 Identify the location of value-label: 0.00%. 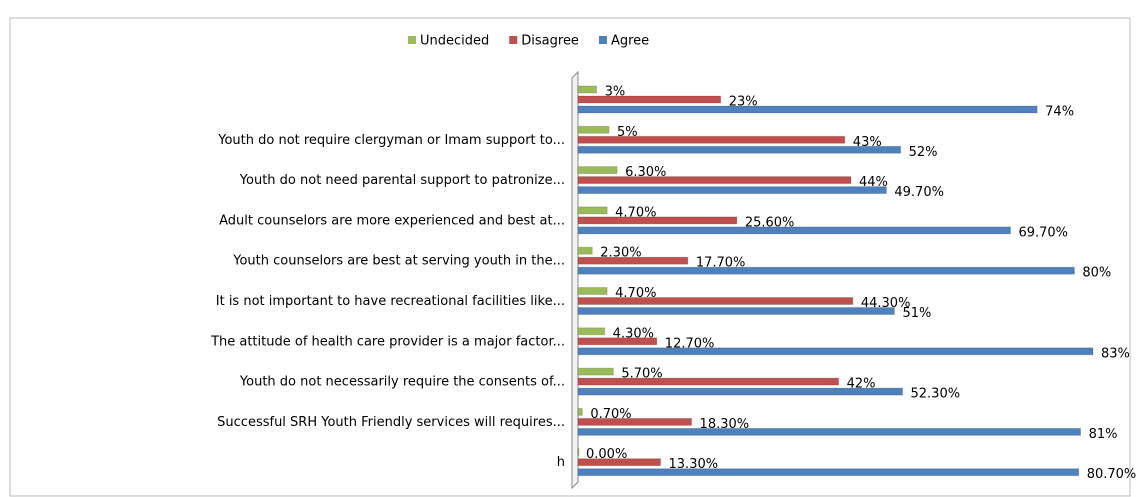
(606, 454).